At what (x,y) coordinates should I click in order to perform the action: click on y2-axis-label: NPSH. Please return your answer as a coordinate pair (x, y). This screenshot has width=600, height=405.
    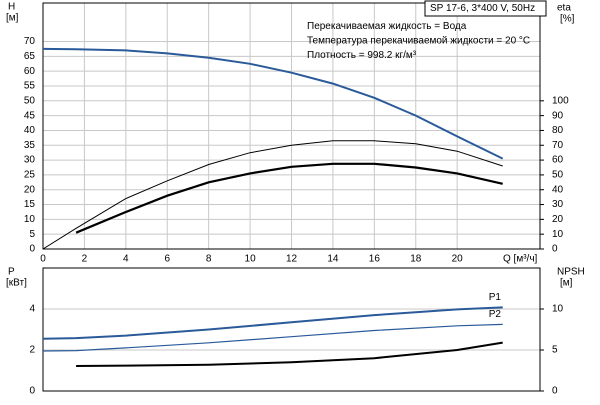
    Looking at the image, I should click on (571, 272).